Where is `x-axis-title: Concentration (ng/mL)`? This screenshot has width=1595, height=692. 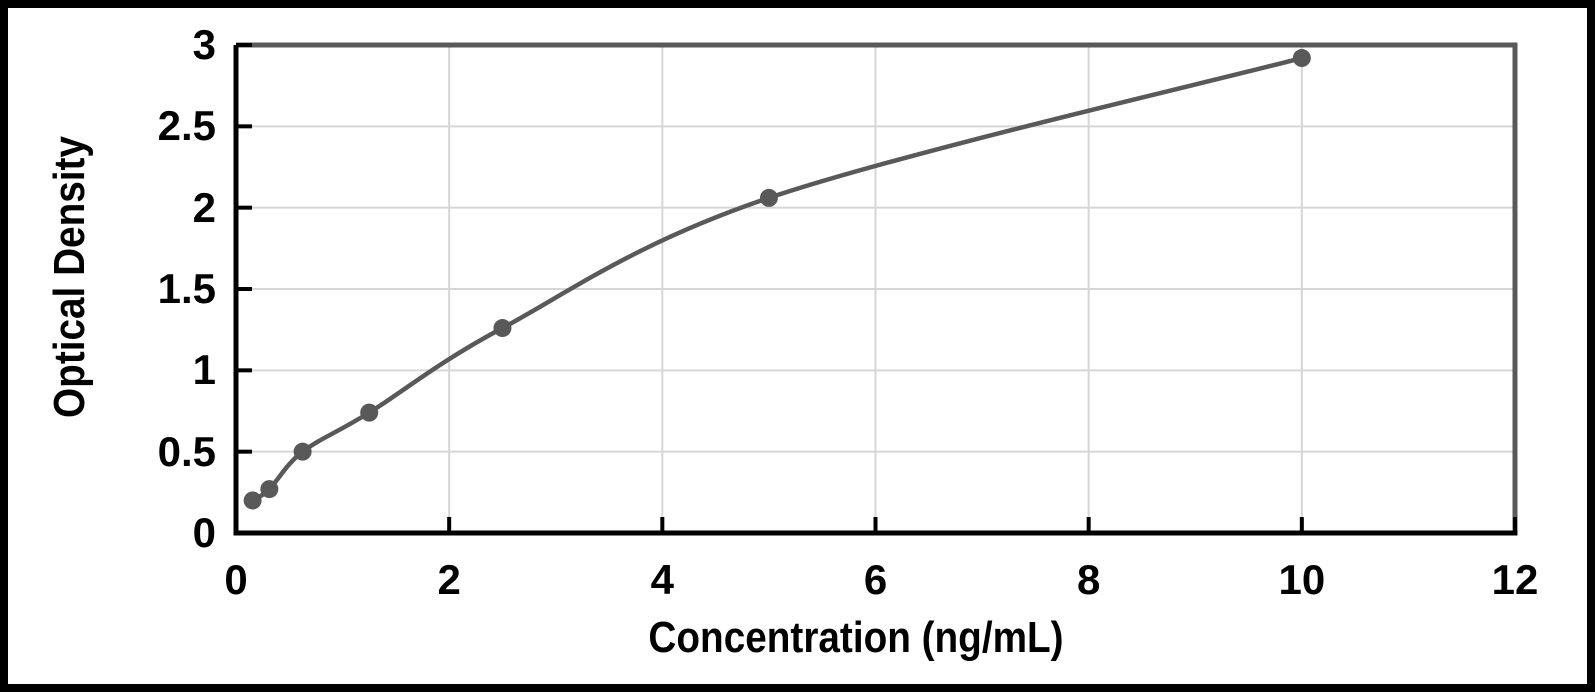
x-axis-title: Concentration (ng/mL) is located at coordinates (855, 637).